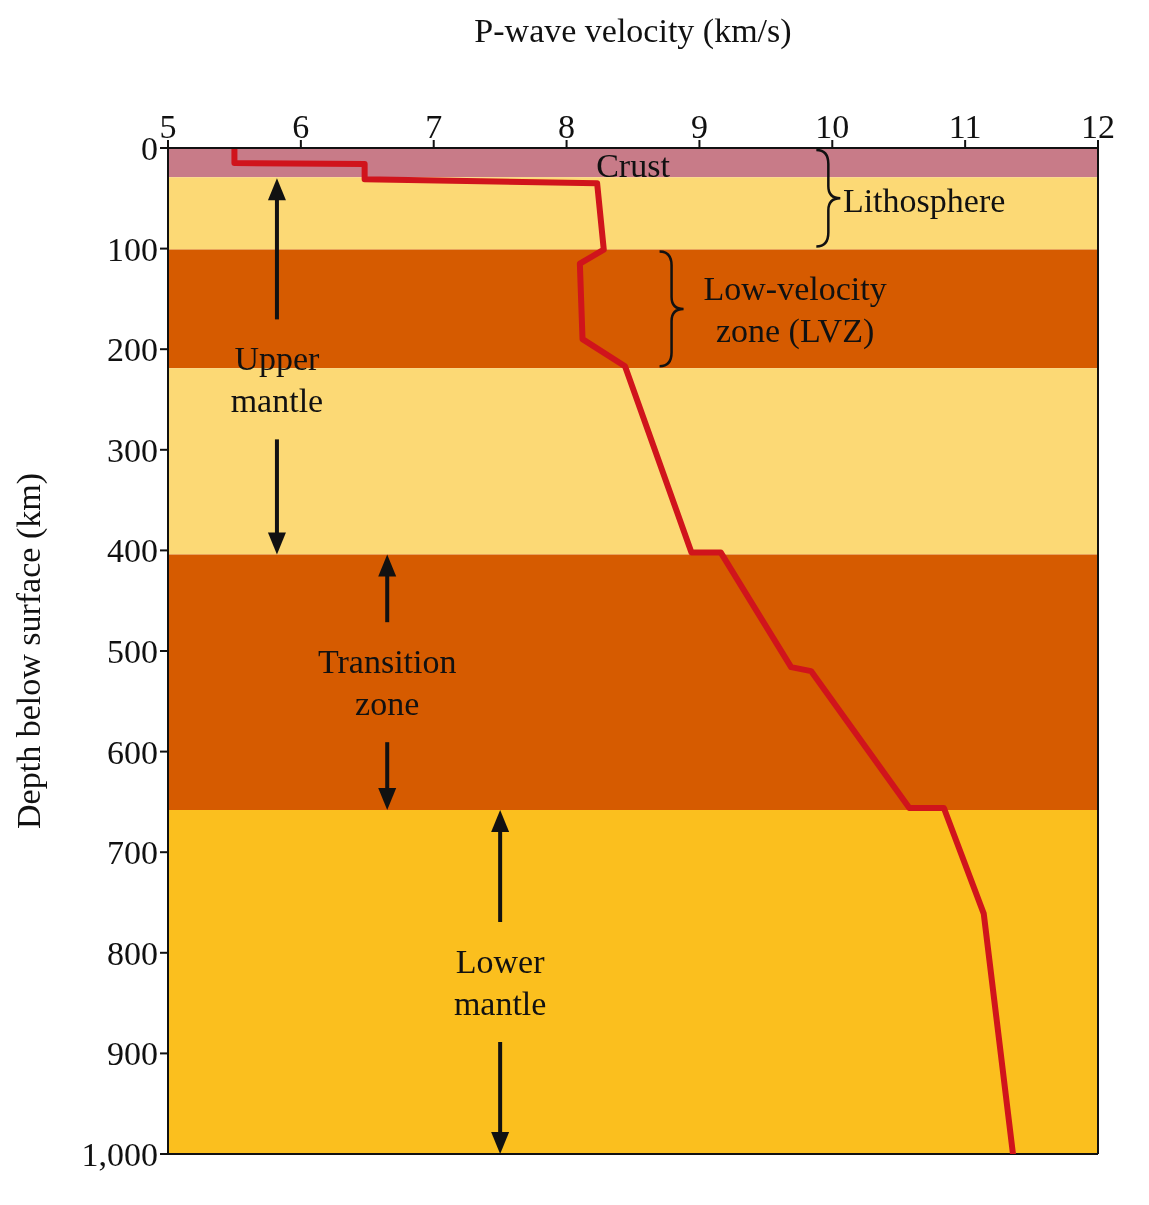 The width and height of the screenshot is (1149, 1205). Describe the element at coordinates (567, 126) in the screenshot. I see `x-tick-label: 8` at that location.